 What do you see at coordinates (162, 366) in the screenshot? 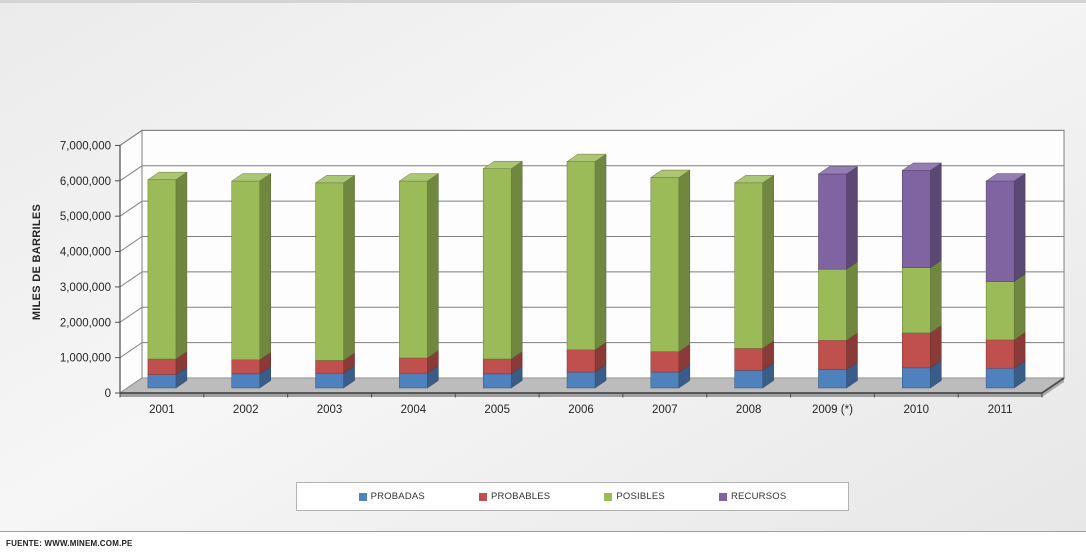
I see `bar-segment-2001-PROBABLES` at bounding box center [162, 366].